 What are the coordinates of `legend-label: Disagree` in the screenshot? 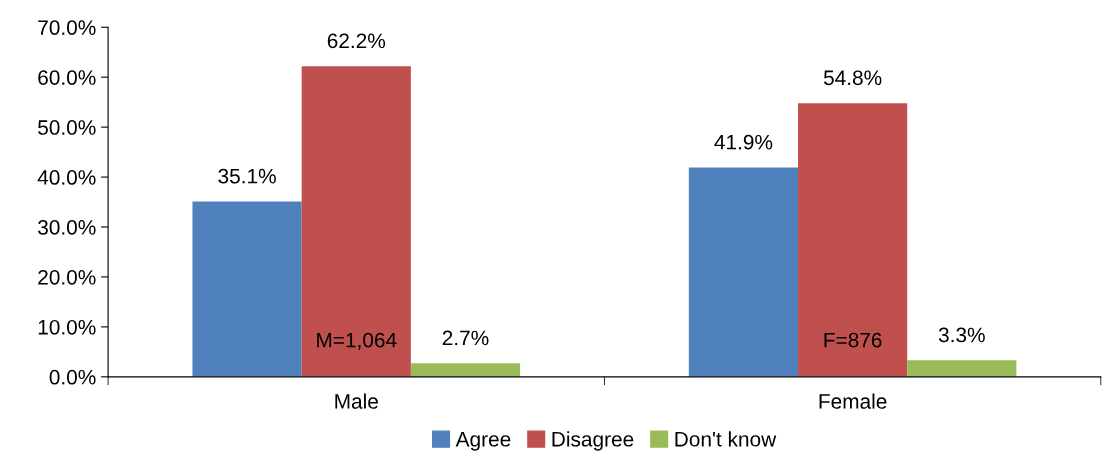 It's located at (593, 441).